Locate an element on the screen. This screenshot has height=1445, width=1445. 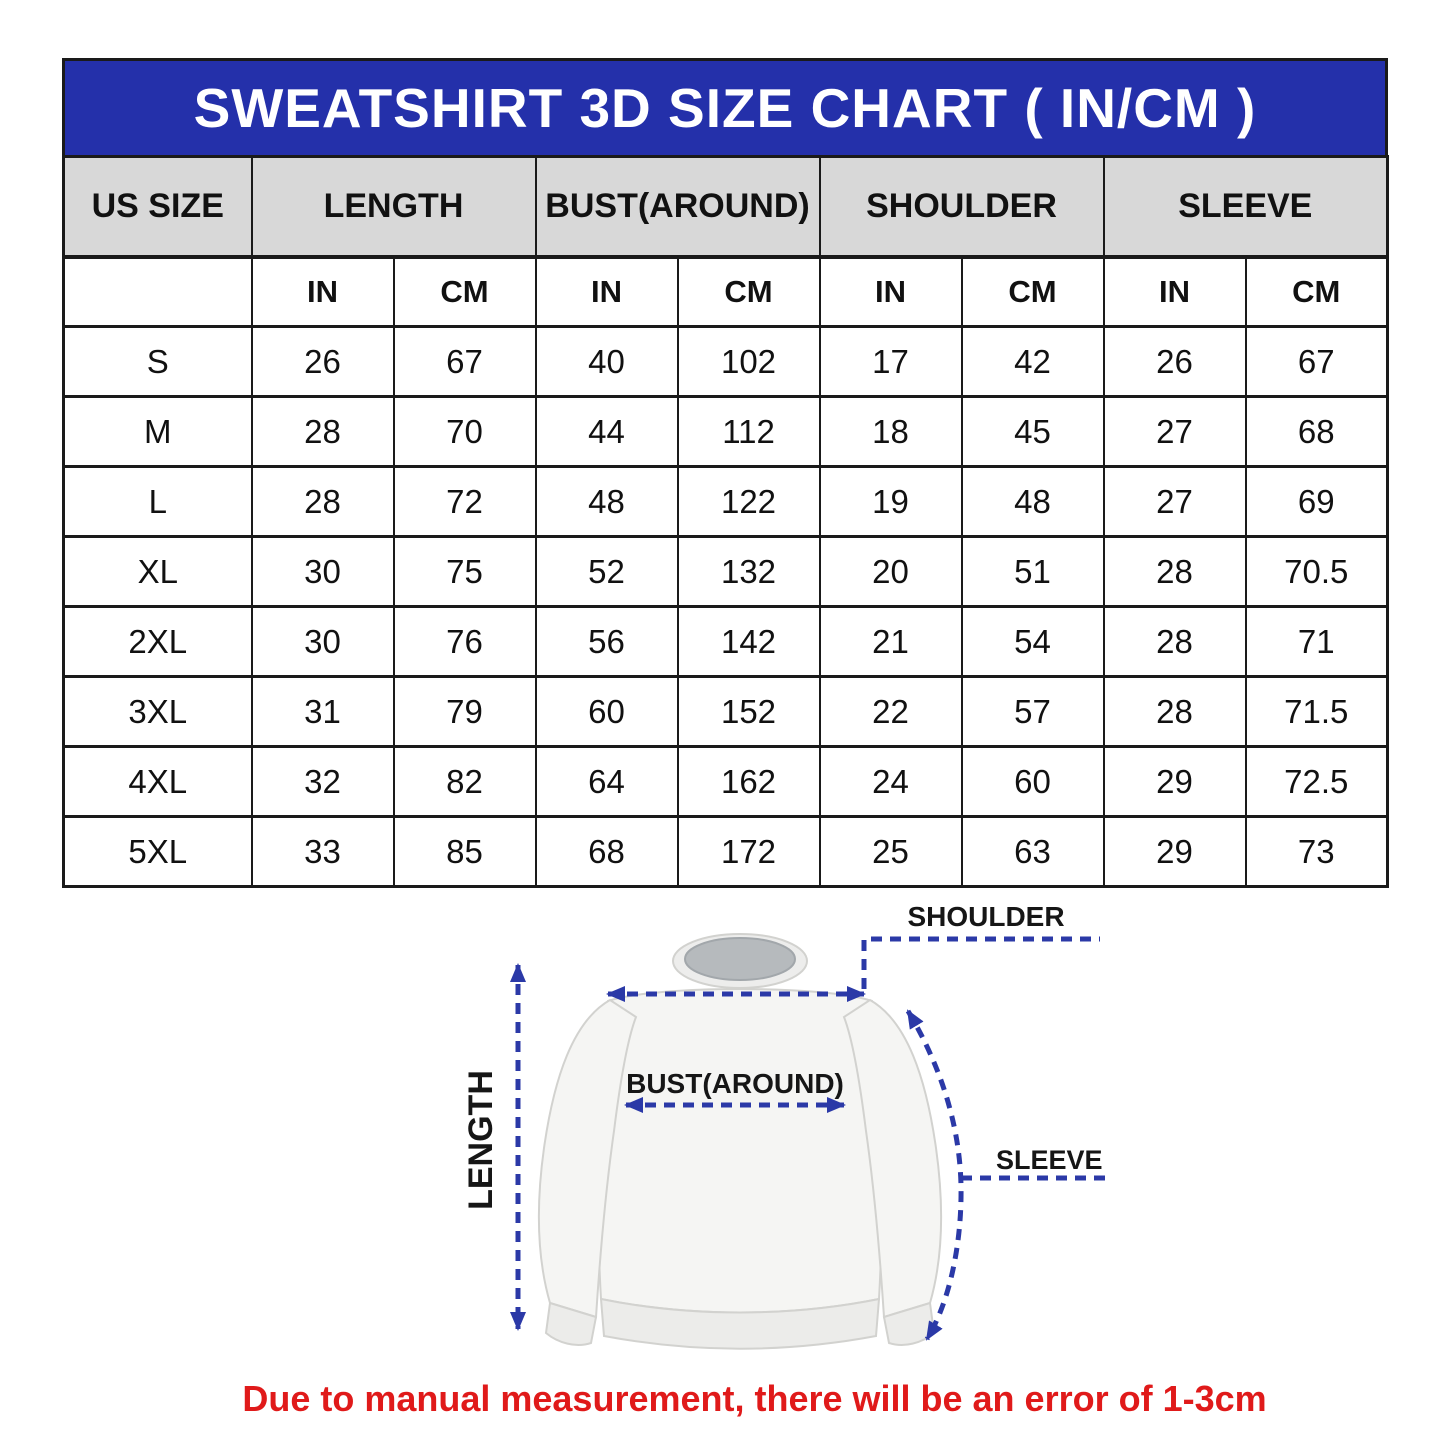
us-size-cell: XL is located at coordinates (157, 571).